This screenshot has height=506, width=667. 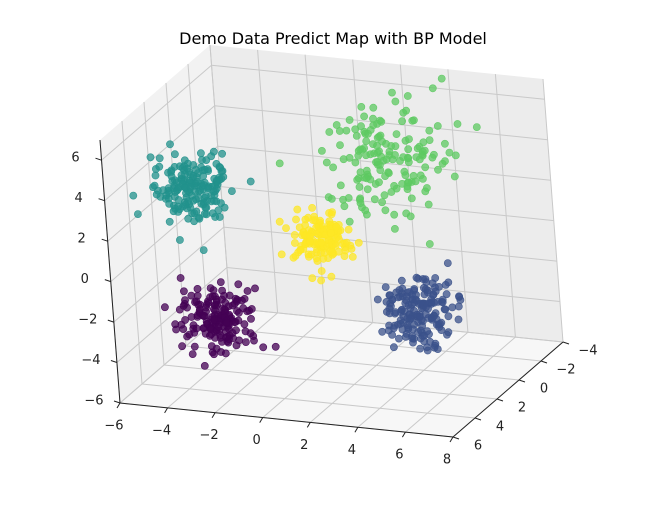 I want to click on x-tick-label: −4, so click(x=161, y=430).